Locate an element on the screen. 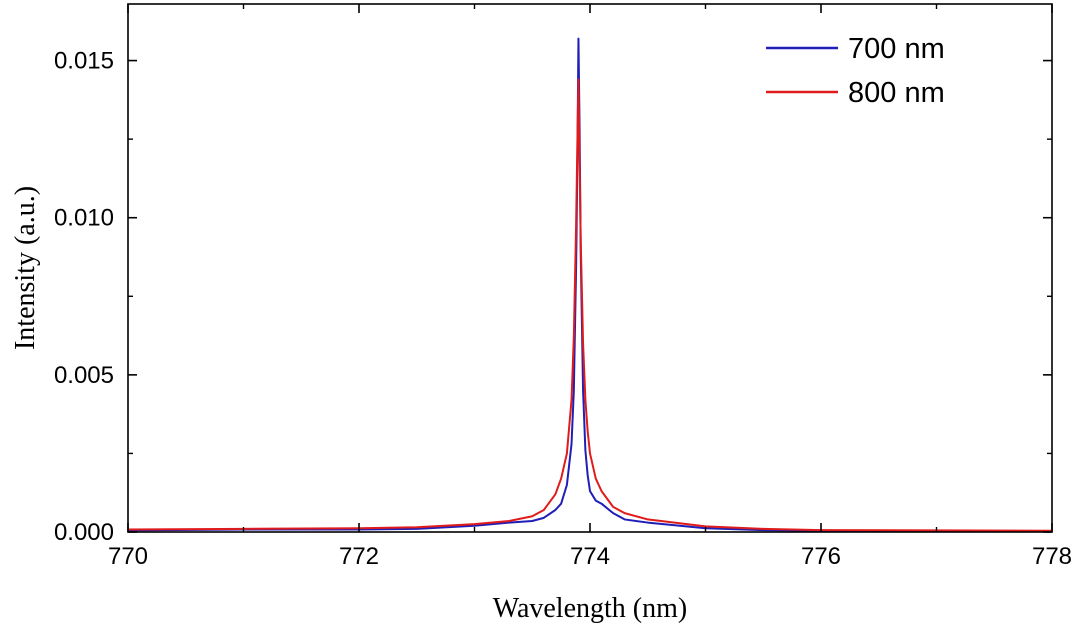 This screenshot has height=633, width=1080. legend: 700 nm 800 nm is located at coordinates (855, 71).